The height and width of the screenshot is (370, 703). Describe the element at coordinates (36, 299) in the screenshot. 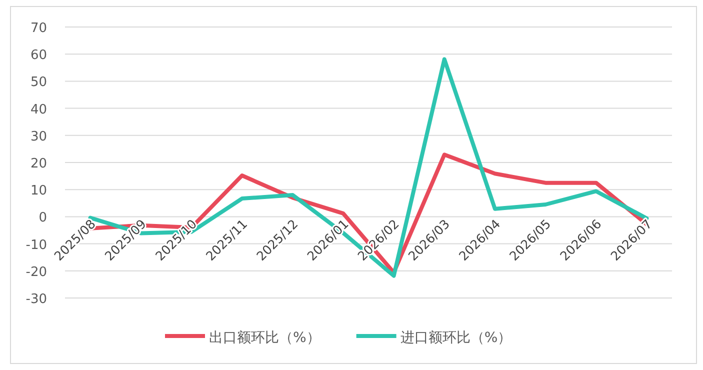

I see `y-tick-label: -30` at that location.